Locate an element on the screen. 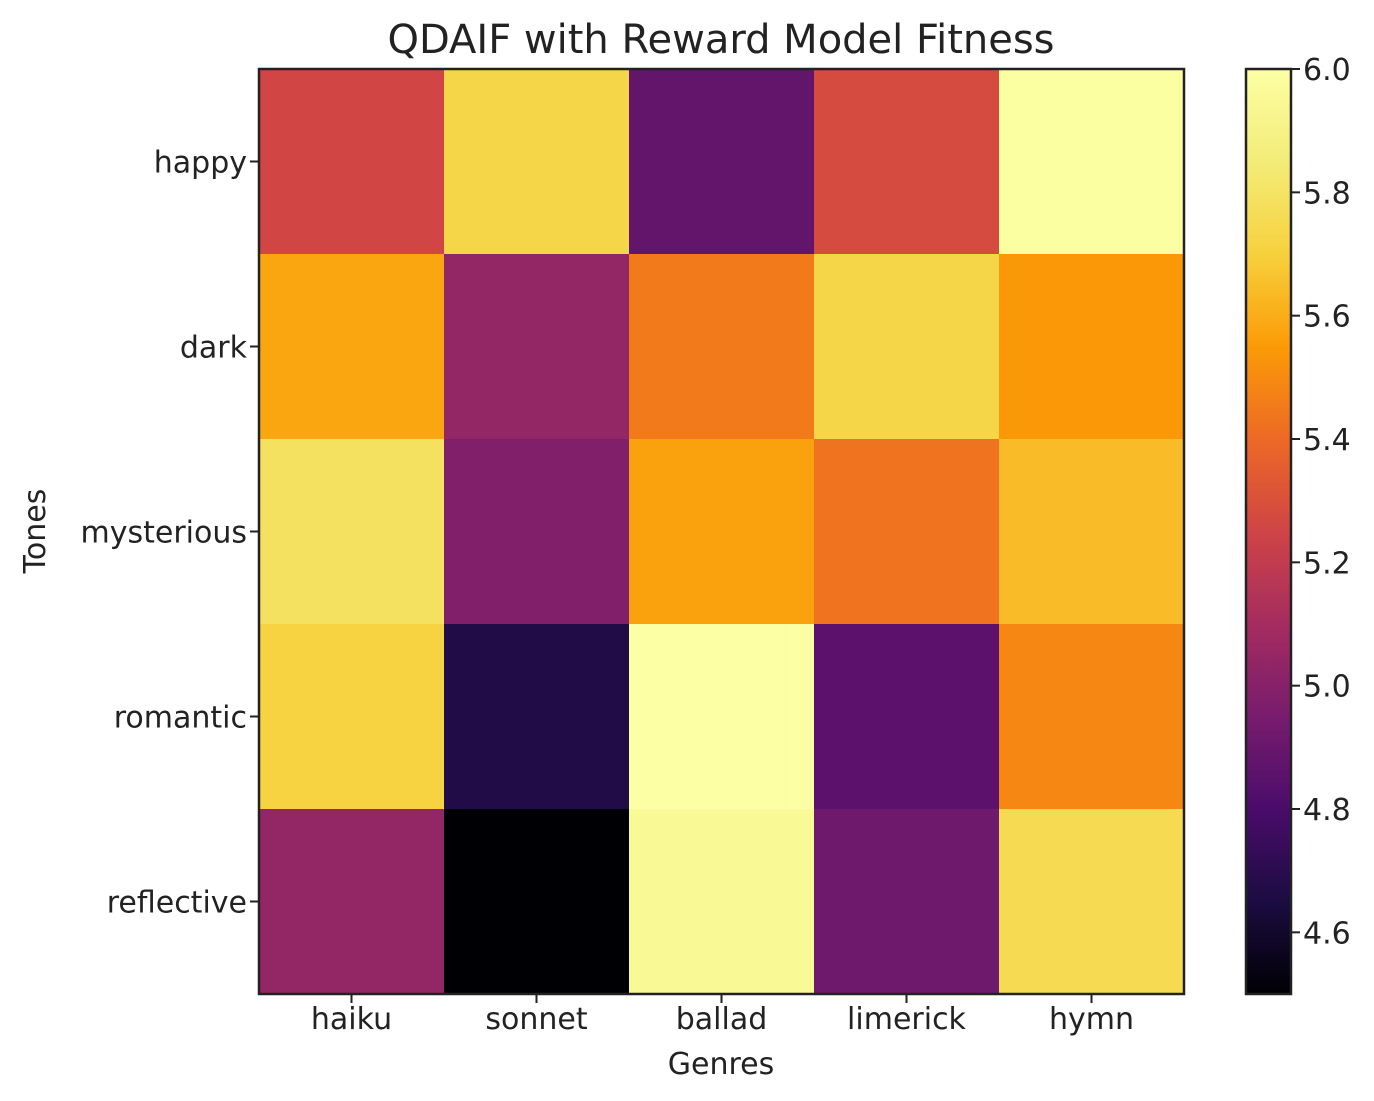 This screenshot has height=1101, width=1374. colorbar-frame is located at coordinates (1268, 531).